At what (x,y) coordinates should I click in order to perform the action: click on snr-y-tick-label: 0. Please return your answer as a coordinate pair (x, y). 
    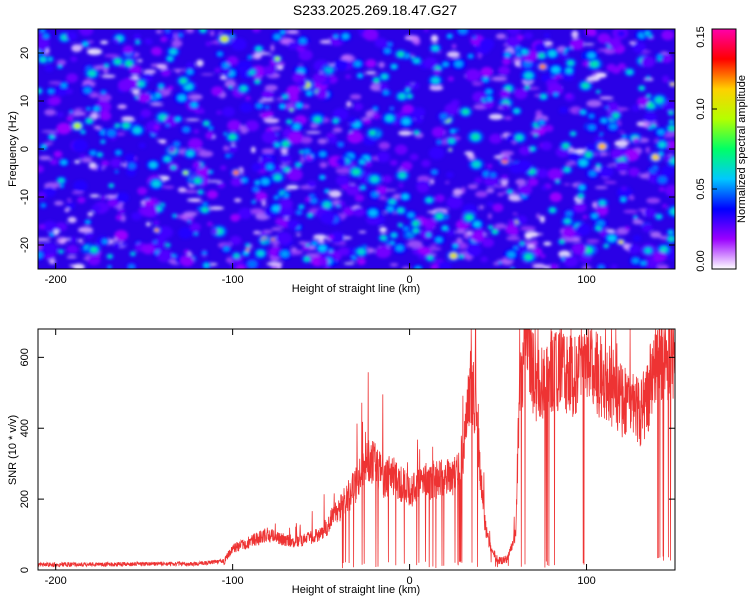
    Looking at the image, I should click on (25, 570).